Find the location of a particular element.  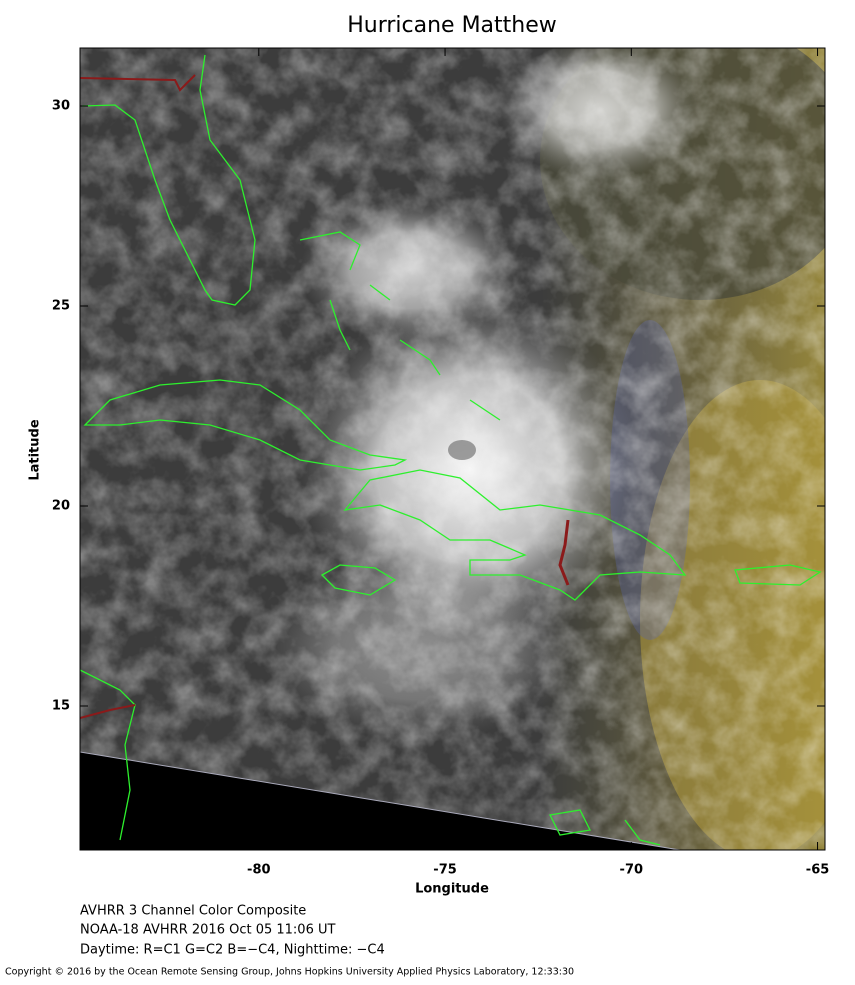

map-title: Hurricane Matthew is located at coordinates (452, 25).